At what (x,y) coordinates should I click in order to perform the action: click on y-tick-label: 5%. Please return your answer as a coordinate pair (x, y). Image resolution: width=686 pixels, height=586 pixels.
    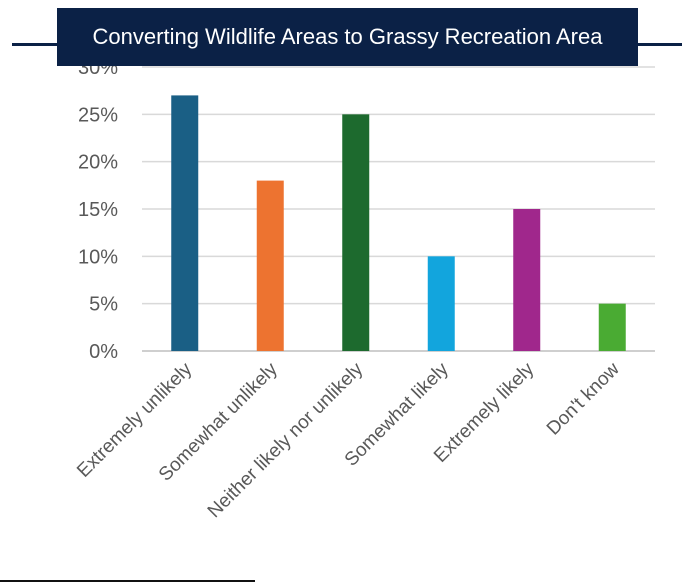
    Looking at the image, I should click on (103, 305).